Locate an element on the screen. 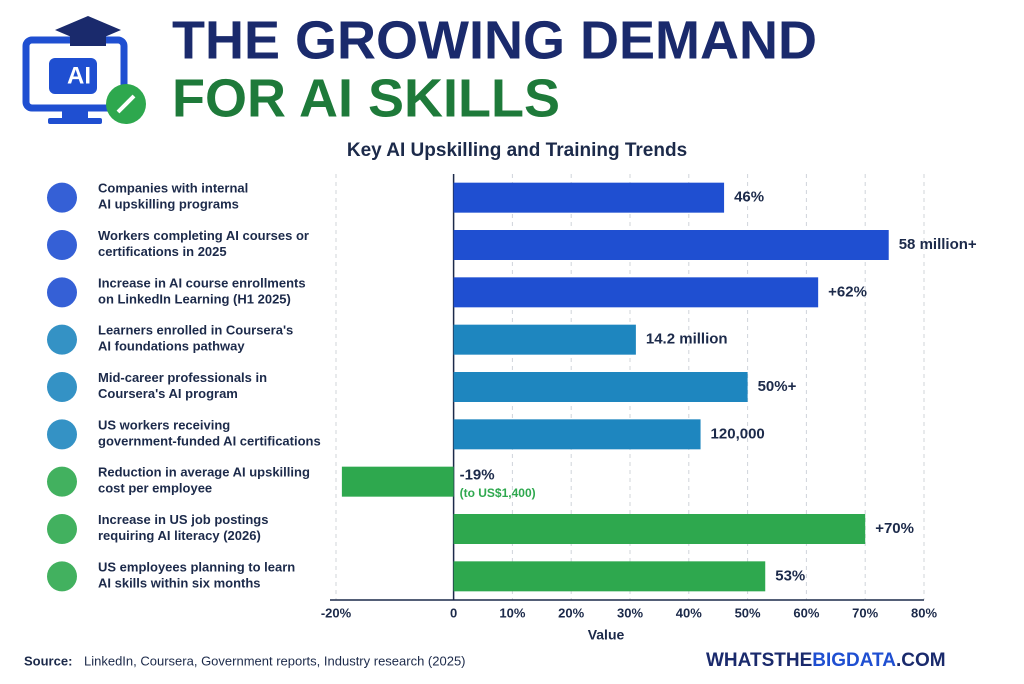 Image resolution: width=1024 pixels, height=684 pixels. bar-label: +62% is located at coordinates (847, 291).